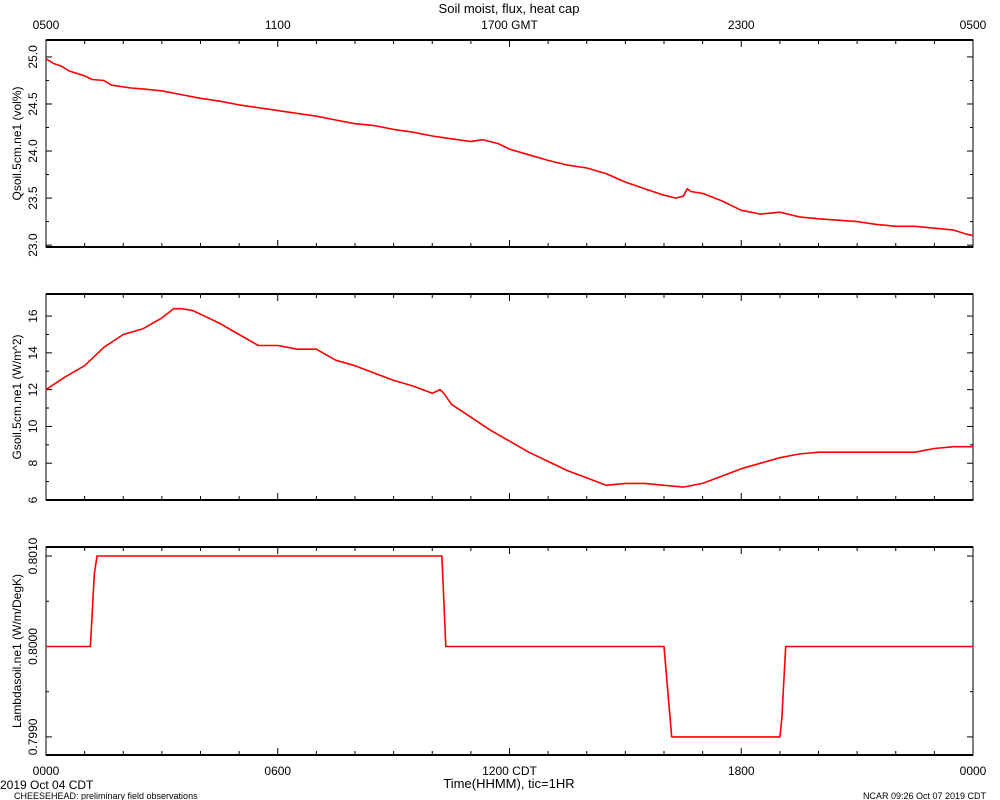 This screenshot has width=1000, height=800. What do you see at coordinates (17, 651) in the screenshot?
I see `y-axis-label: Lambdasoil.ne1 (W/m/DegK)` at bounding box center [17, 651].